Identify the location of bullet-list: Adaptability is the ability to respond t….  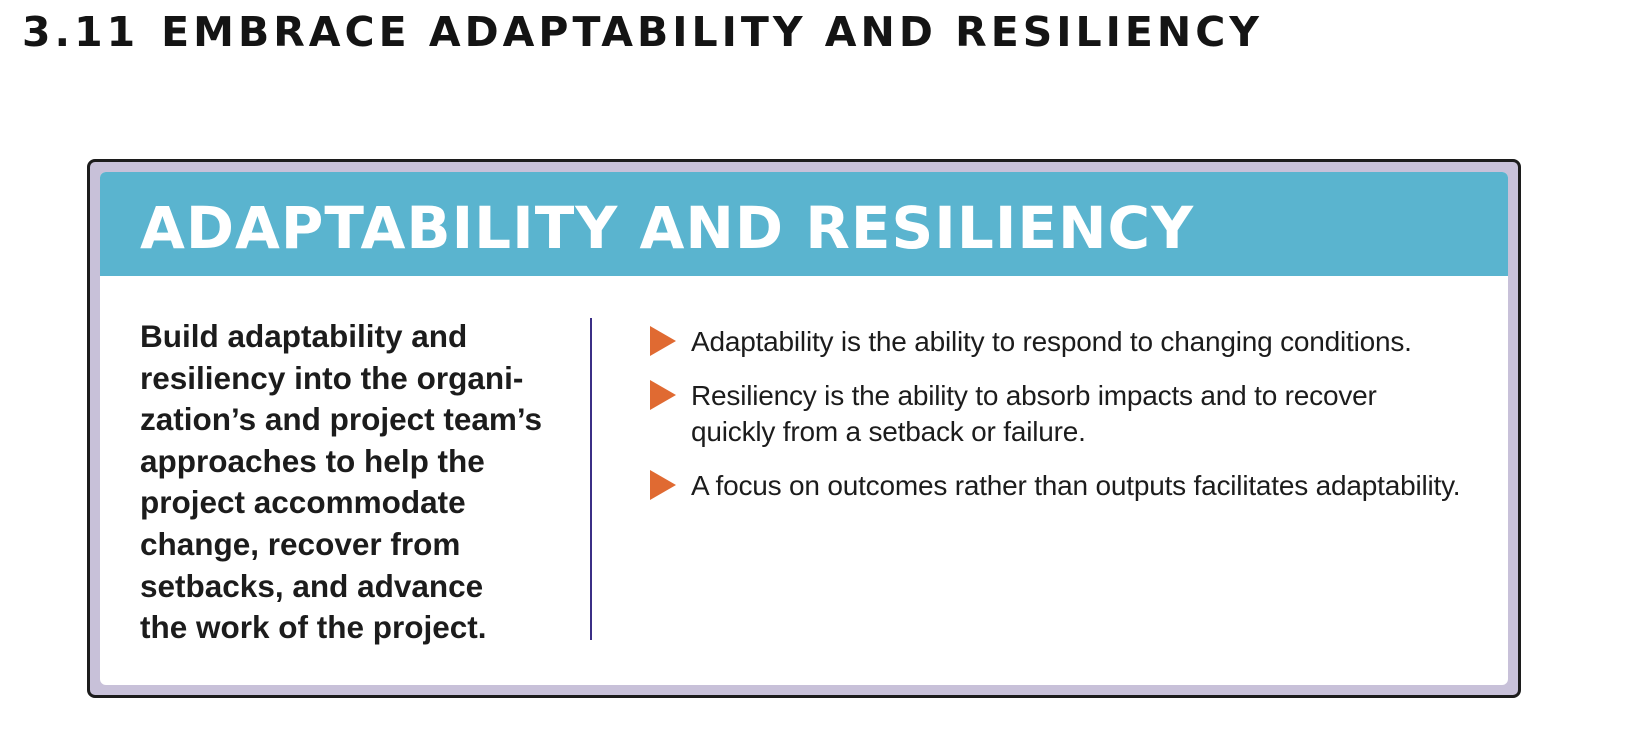
(1065, 423).